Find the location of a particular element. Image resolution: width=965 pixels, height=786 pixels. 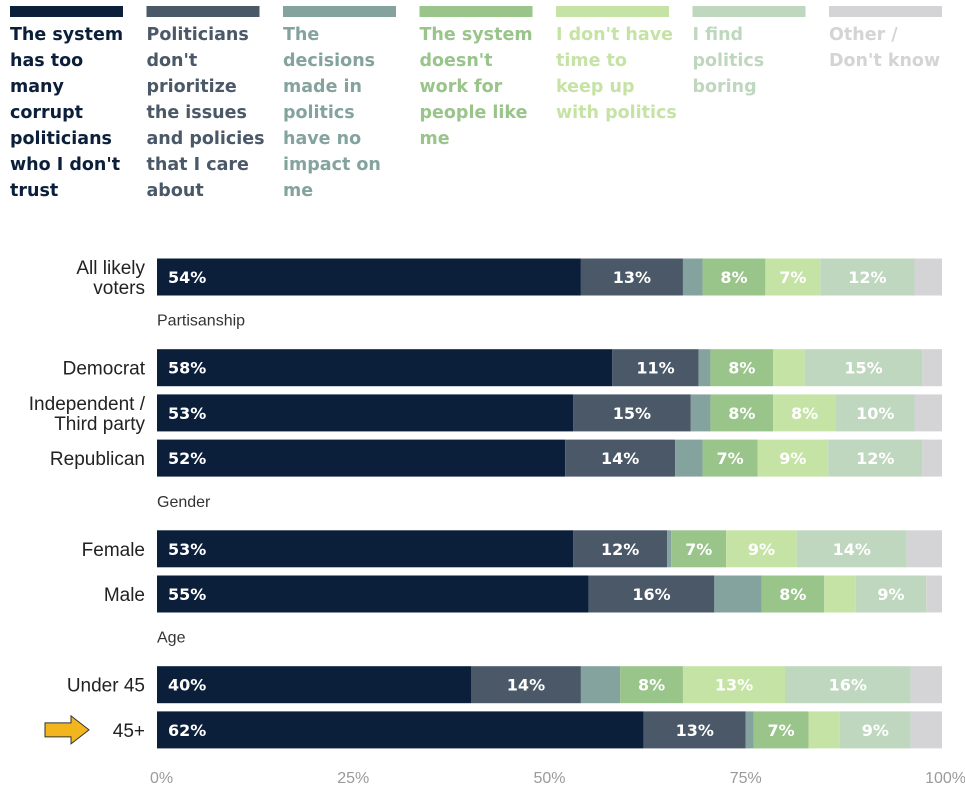

data-label-45-s4: 7% is located at coordinates (780, 730).